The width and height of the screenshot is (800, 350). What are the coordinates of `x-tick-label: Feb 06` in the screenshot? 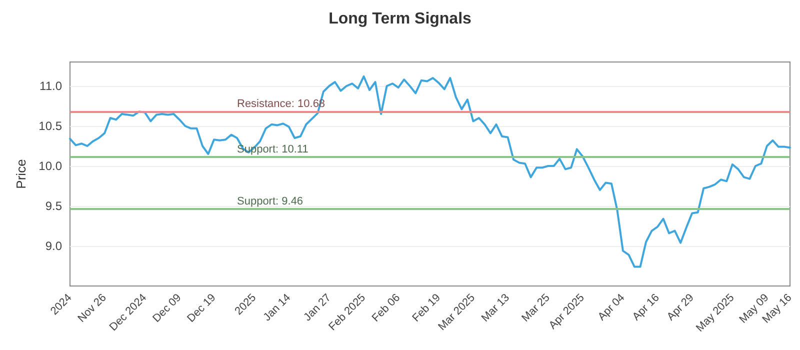 It's located at (386, 308).